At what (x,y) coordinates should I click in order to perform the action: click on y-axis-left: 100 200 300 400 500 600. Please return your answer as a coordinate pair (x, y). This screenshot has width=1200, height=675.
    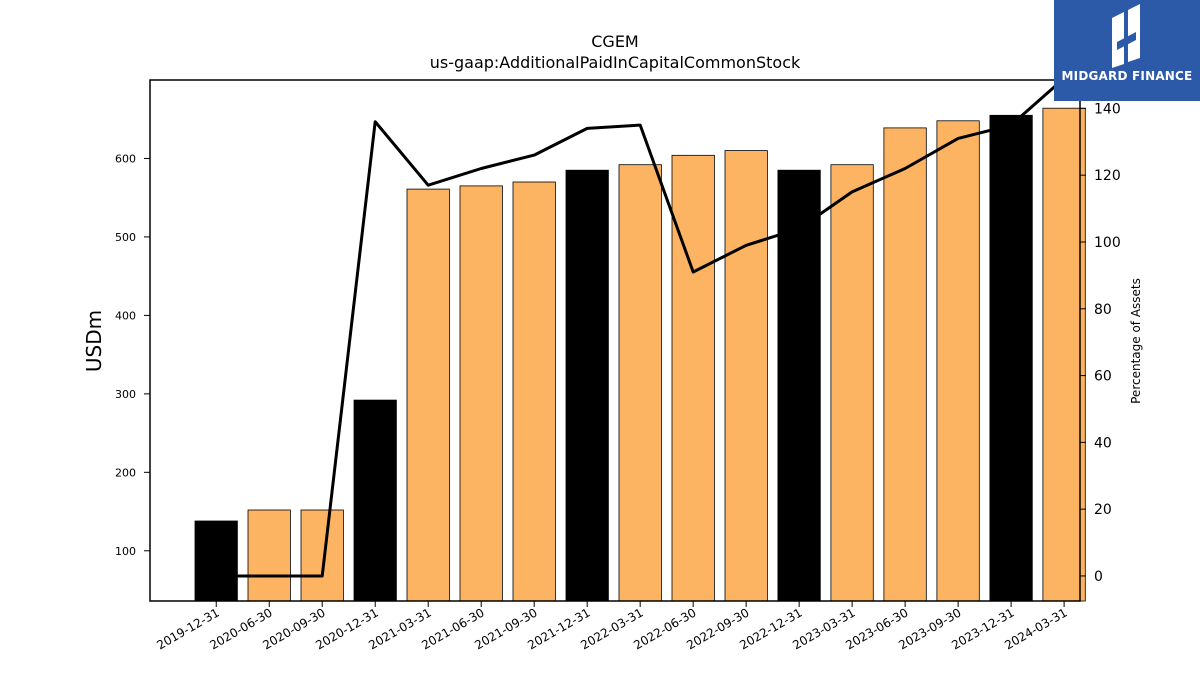
    Looking at the image, I should click on (132, 355).